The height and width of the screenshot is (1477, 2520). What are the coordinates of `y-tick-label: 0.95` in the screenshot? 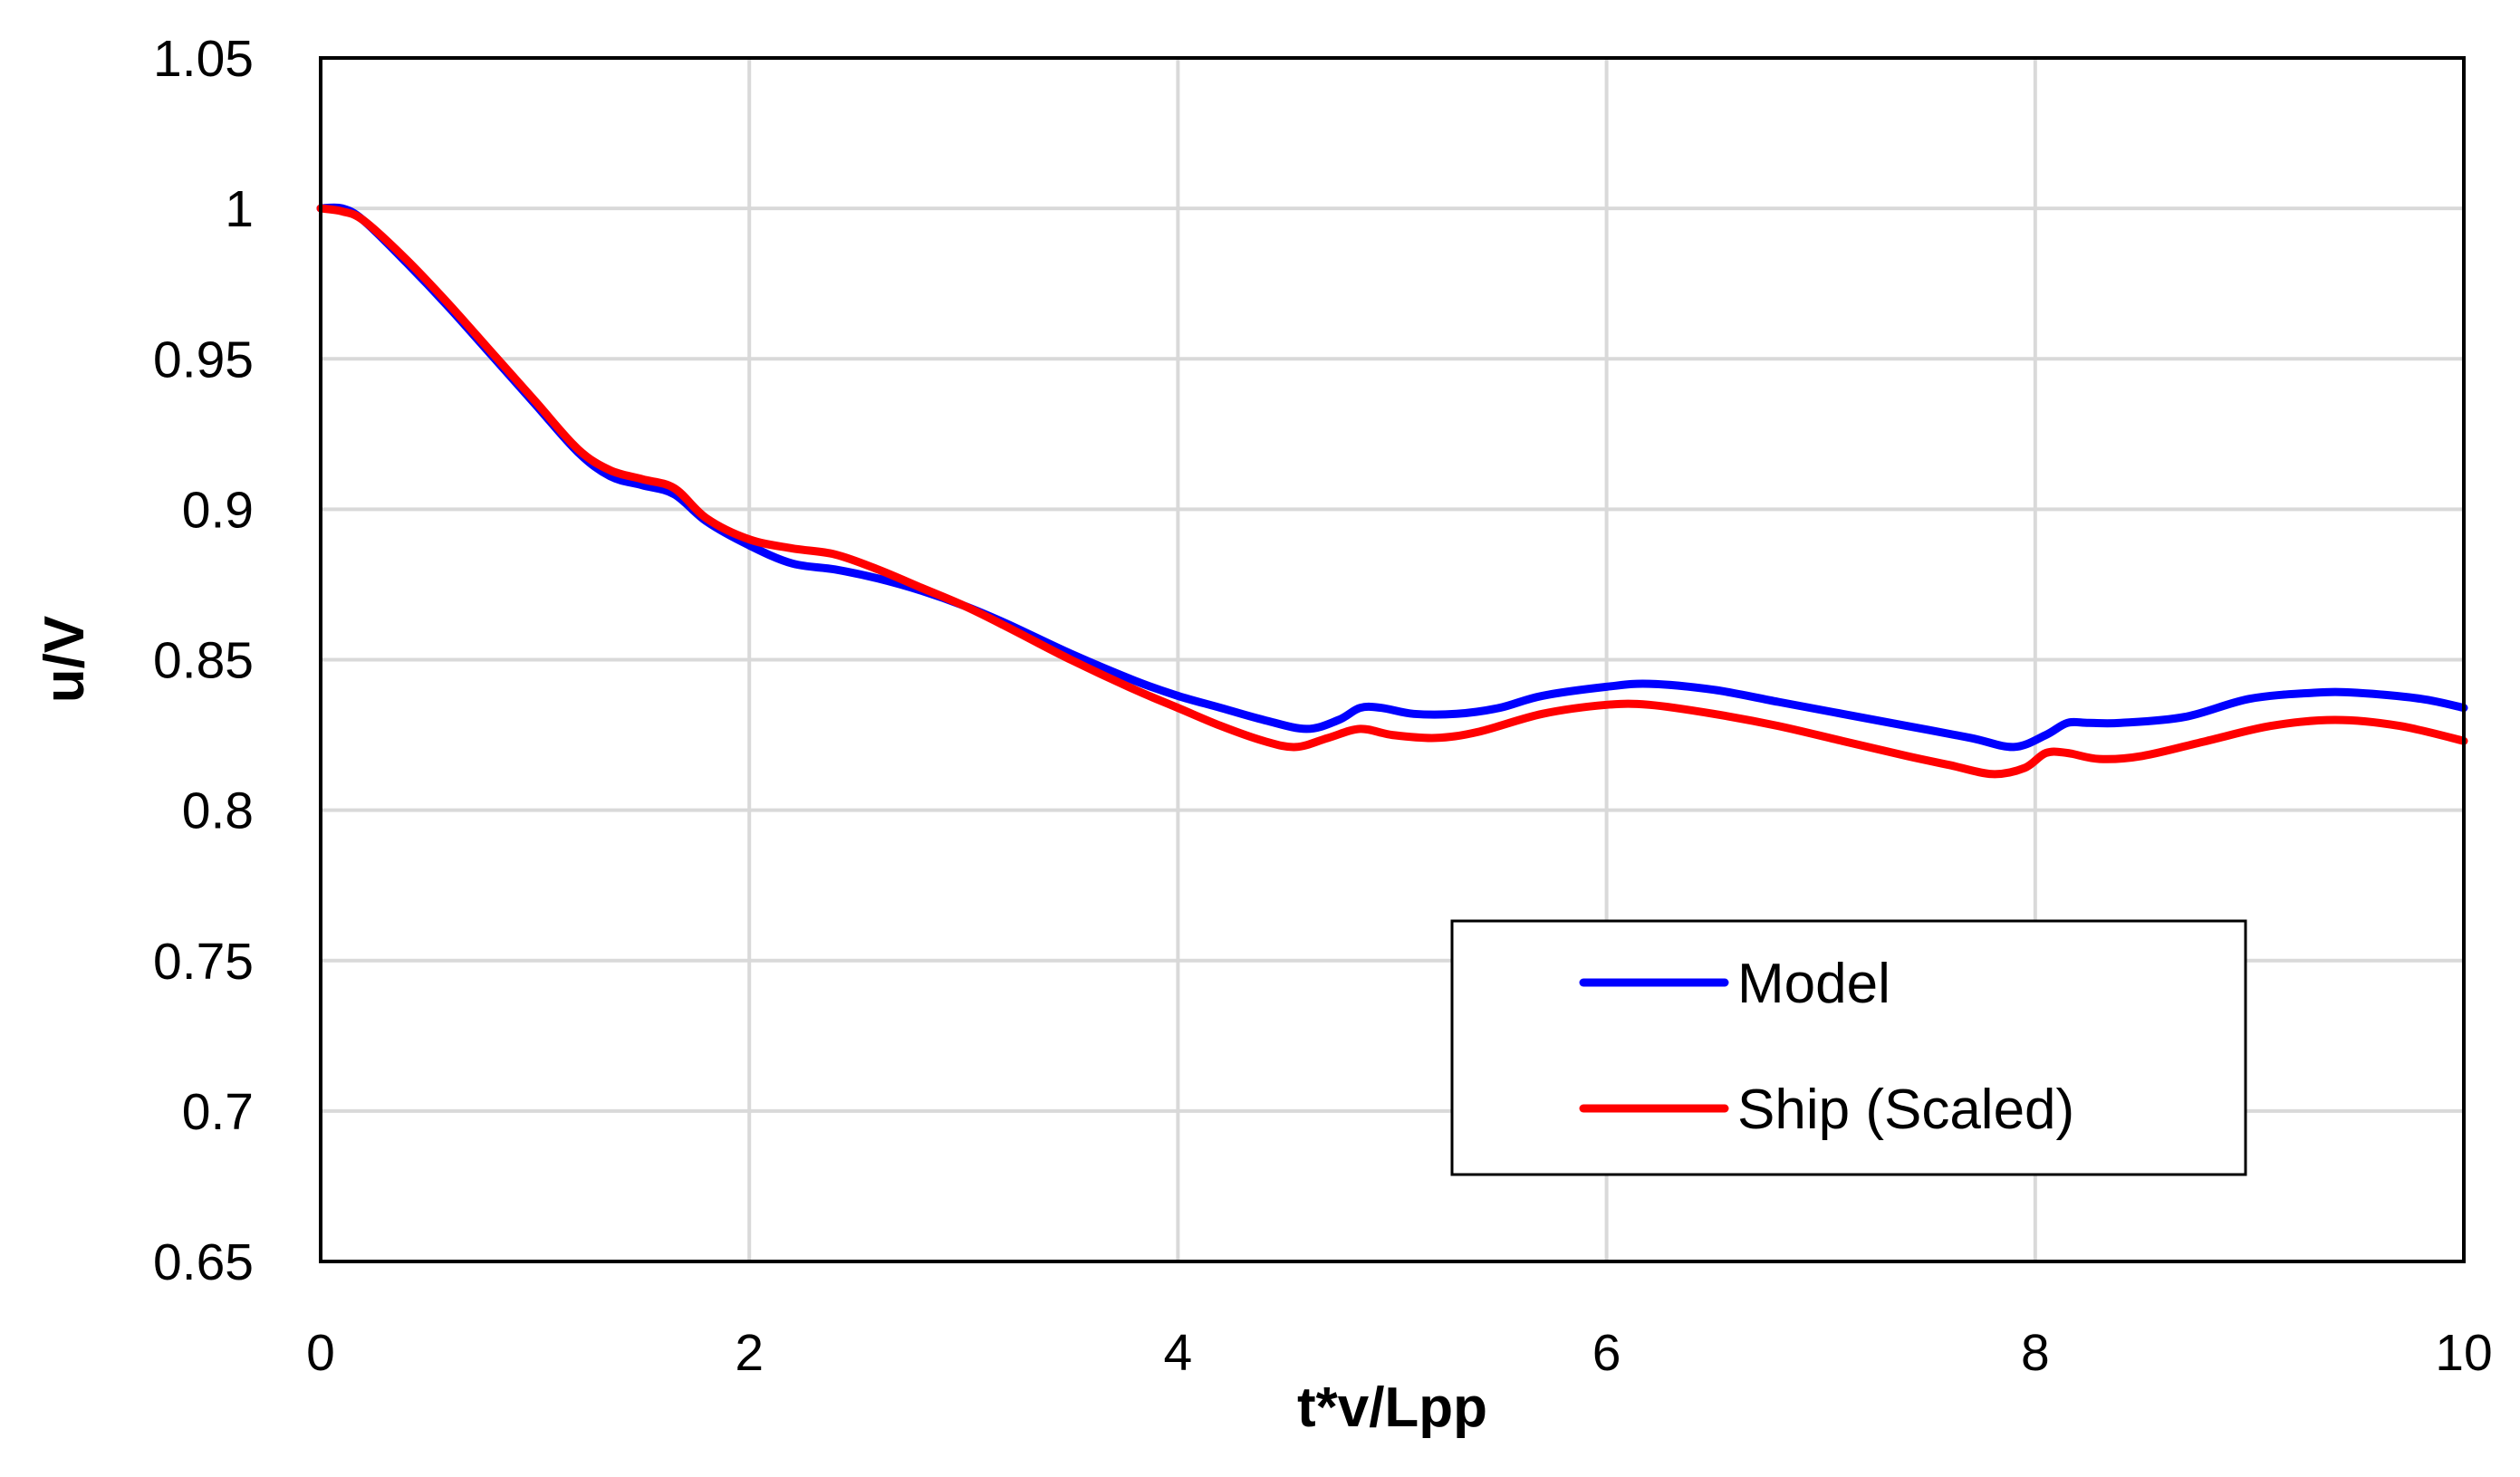 It's located at (203, 359).